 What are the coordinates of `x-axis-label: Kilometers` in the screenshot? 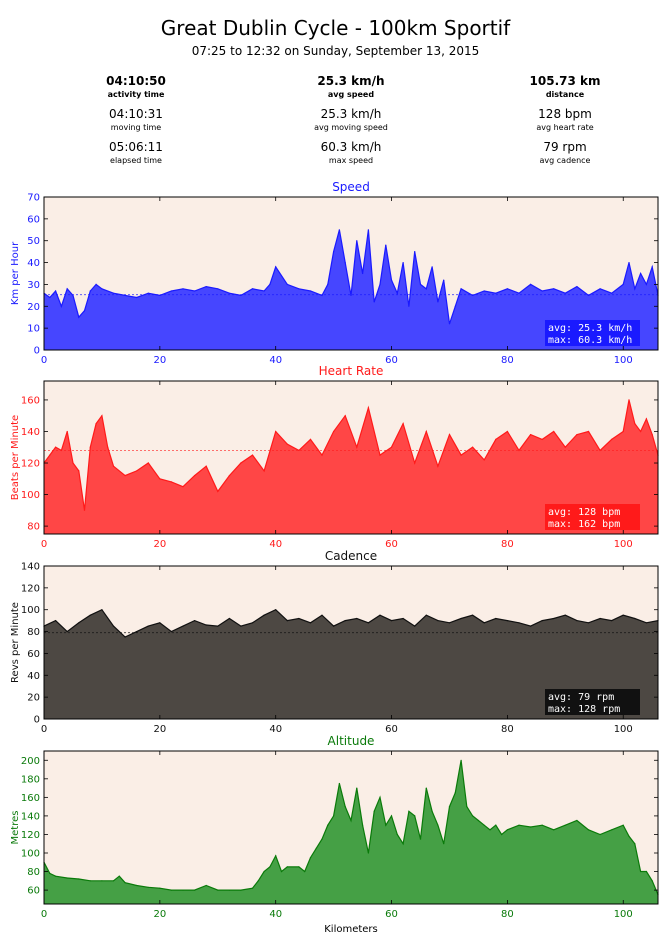 It's located at (351, 929).